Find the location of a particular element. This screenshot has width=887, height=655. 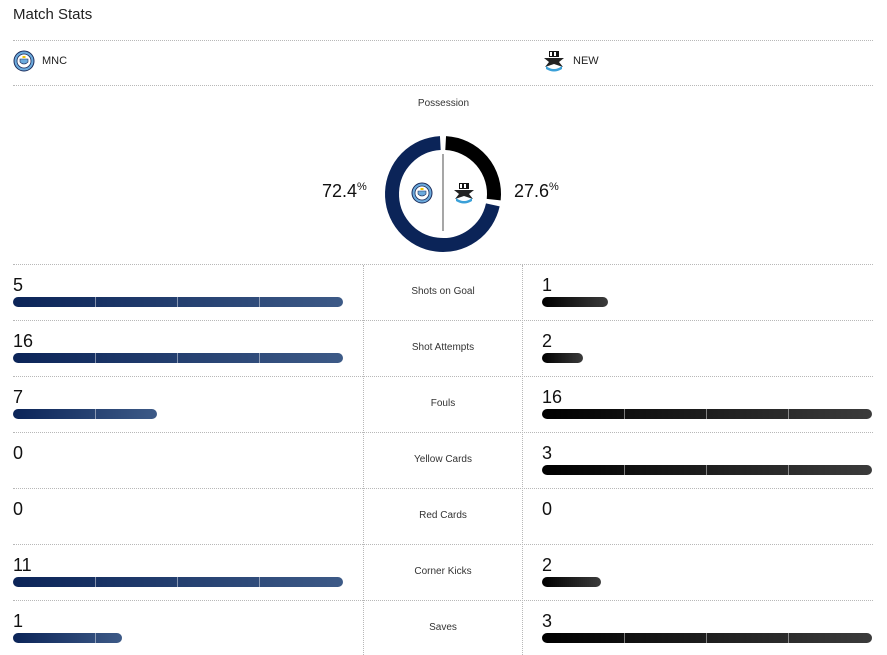

stat-label: Fouls is located at coordinates (443, 403).